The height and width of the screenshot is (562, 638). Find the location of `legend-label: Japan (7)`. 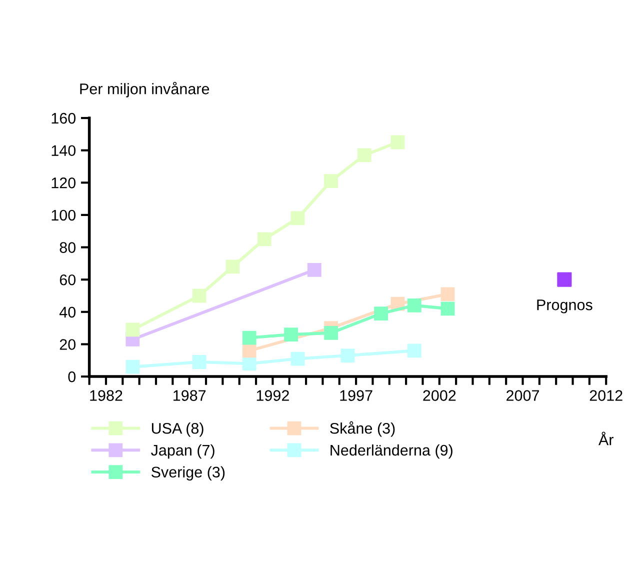

legend-label: Japan (7) is located at coordinates (182, 451).